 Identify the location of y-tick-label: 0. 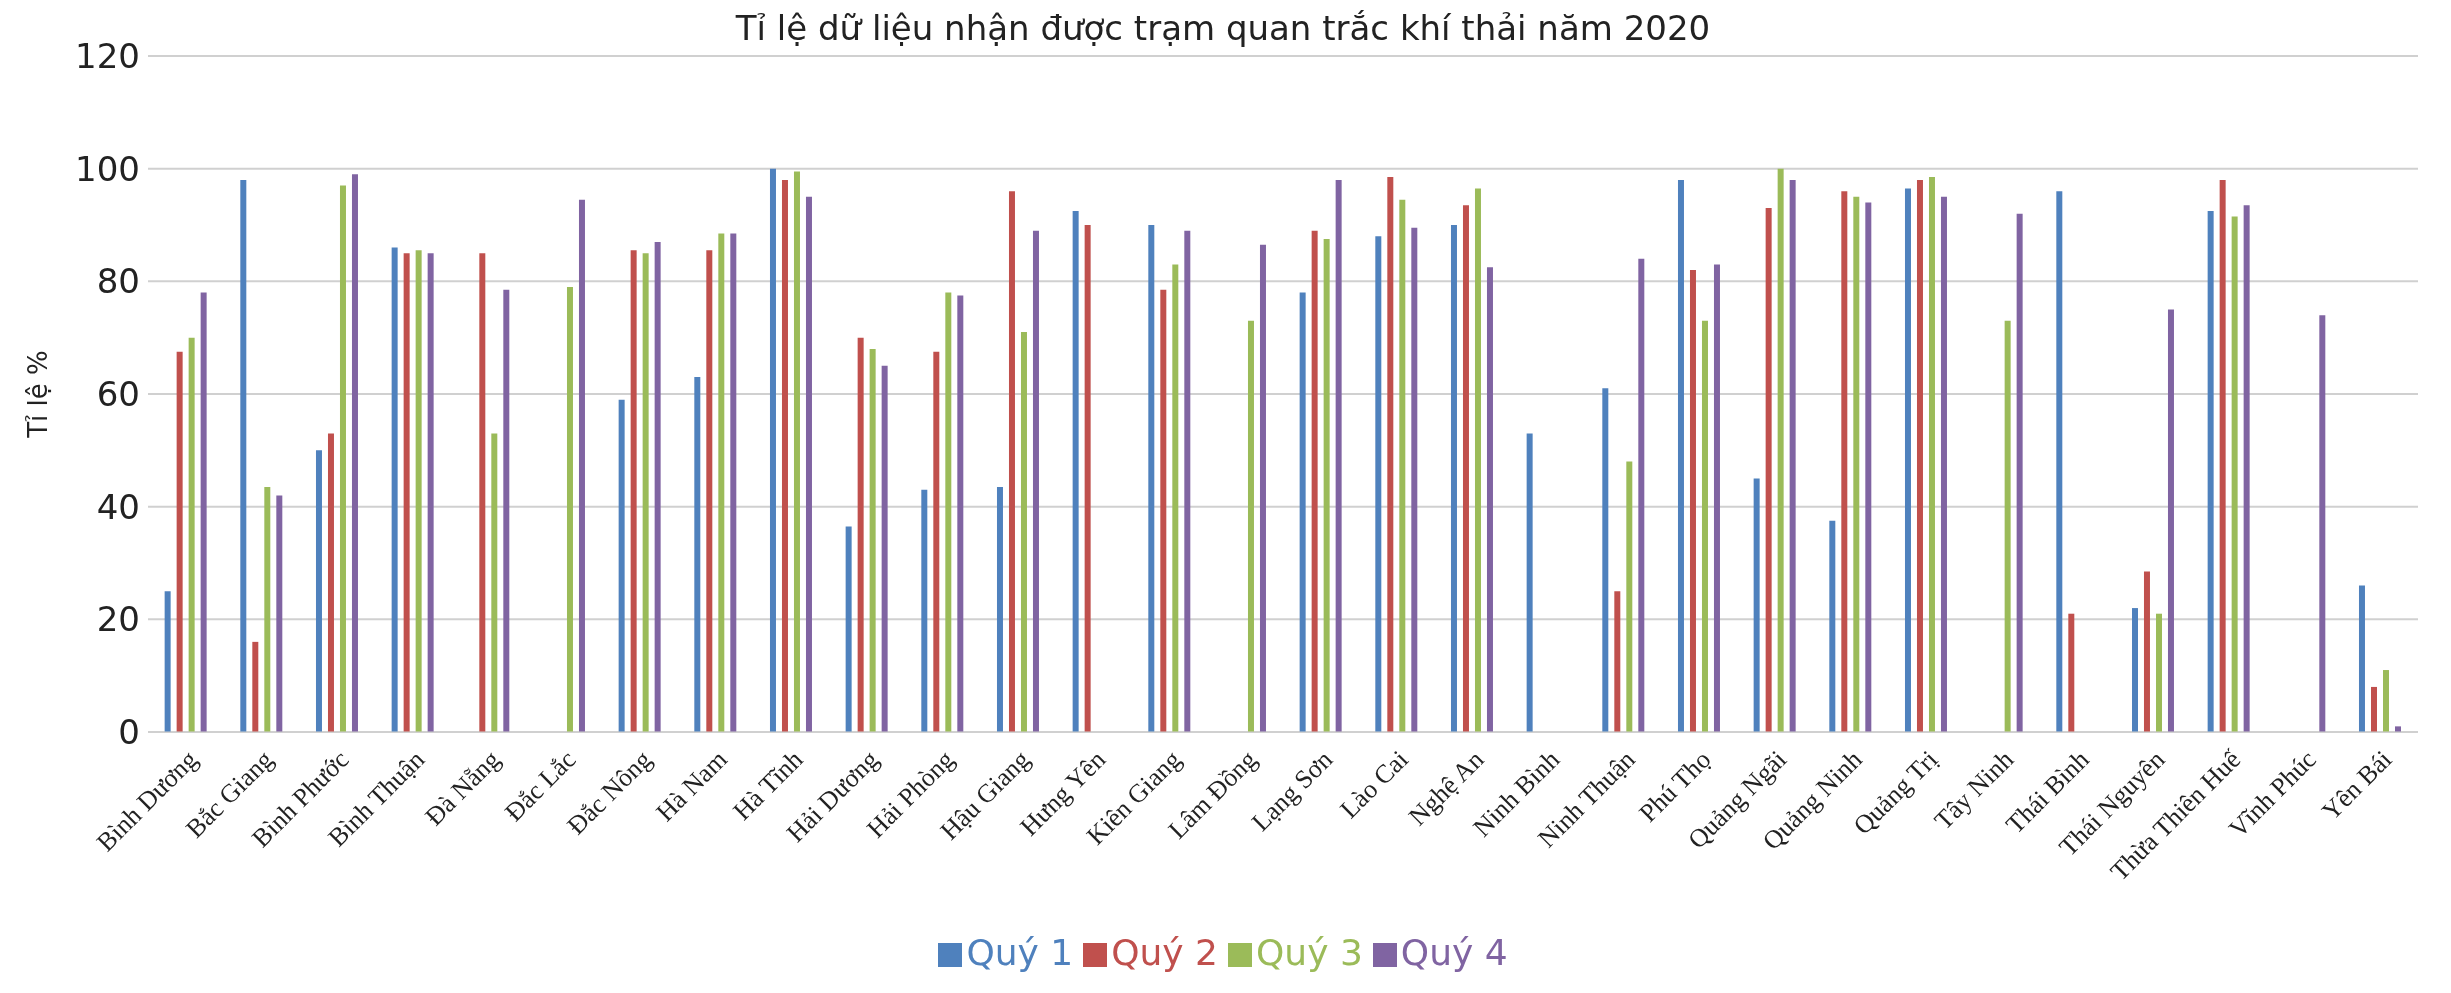
(129, 732).